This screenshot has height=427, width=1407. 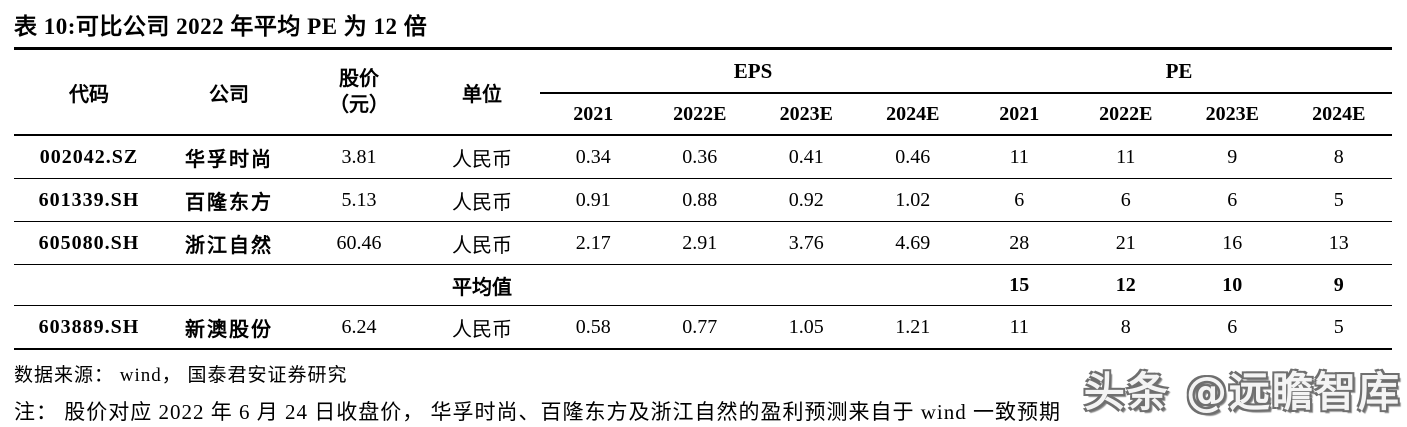 I want to click on cell-price: 5.13, so click(x=359, y=200).